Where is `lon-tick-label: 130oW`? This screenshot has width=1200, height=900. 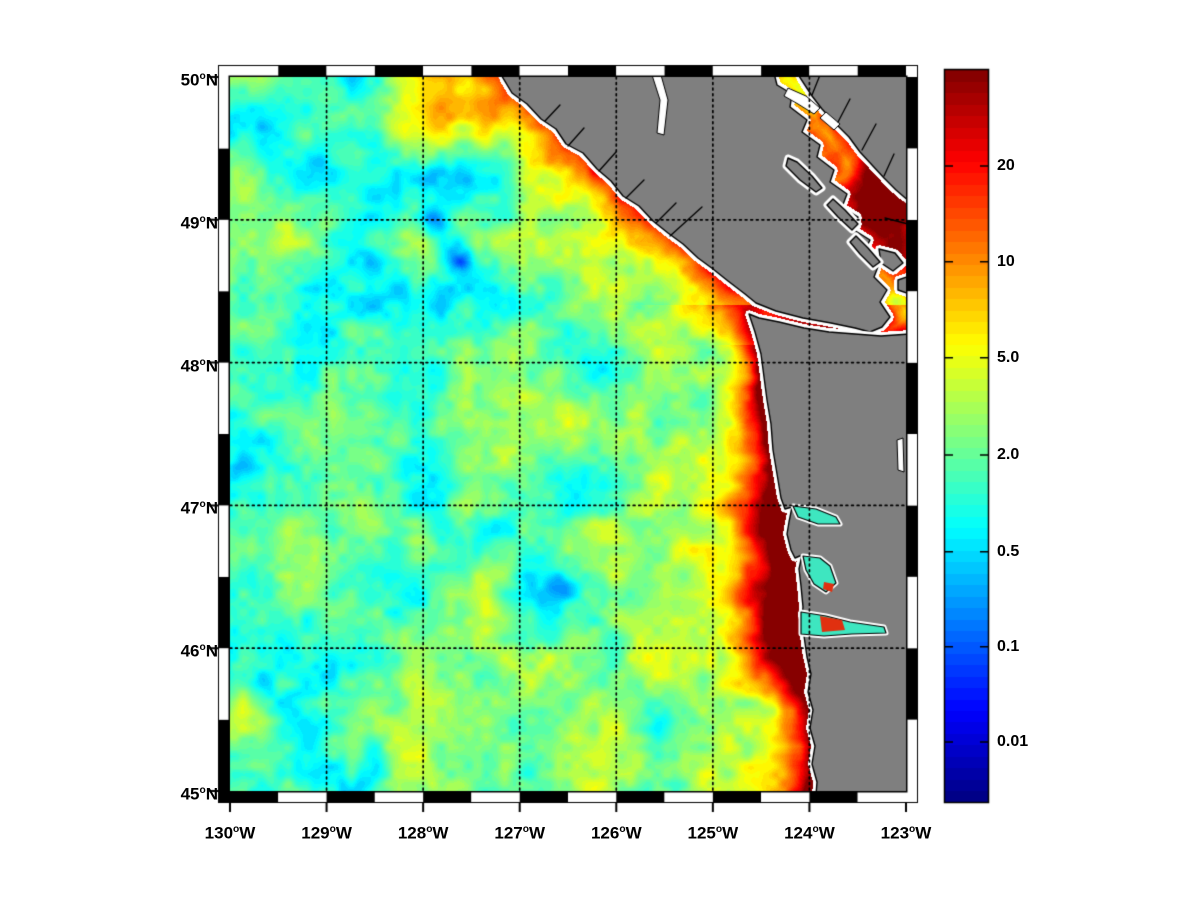
lon-tick-label: 130oW is located at coordinates (230, 833).